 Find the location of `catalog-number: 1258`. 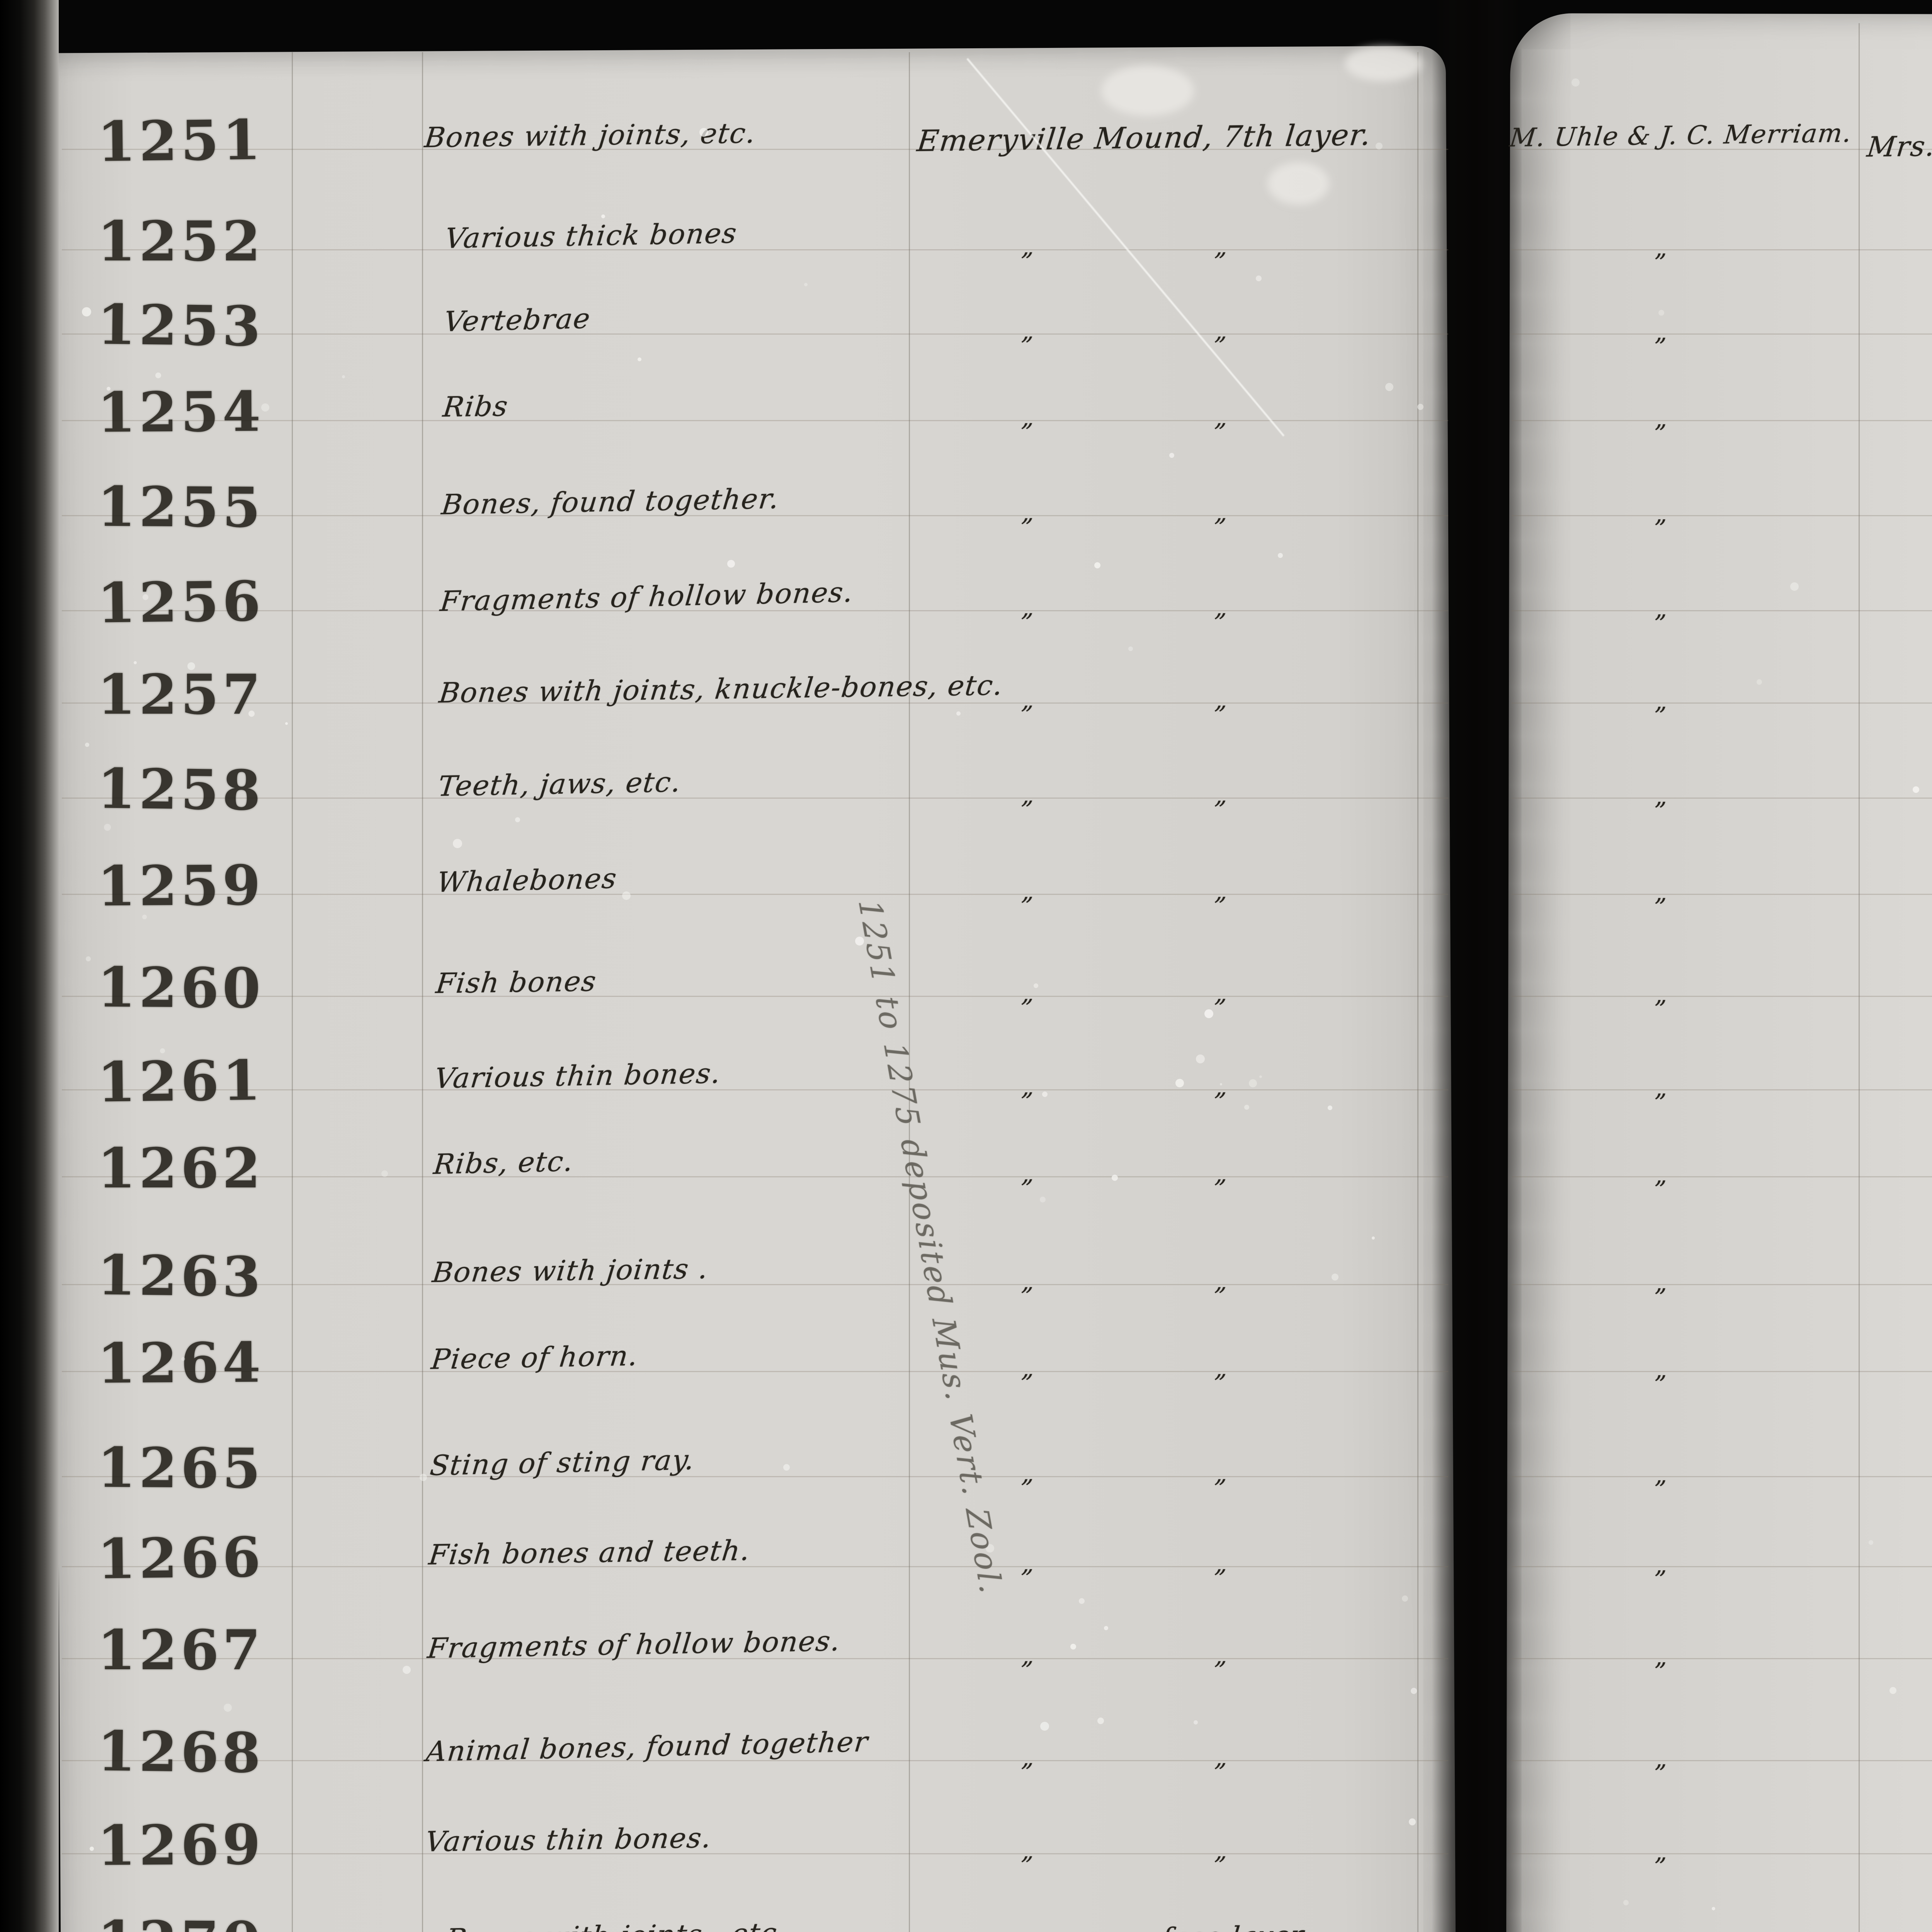

catalog-number: 1258 is located at coordinates (181, 790).